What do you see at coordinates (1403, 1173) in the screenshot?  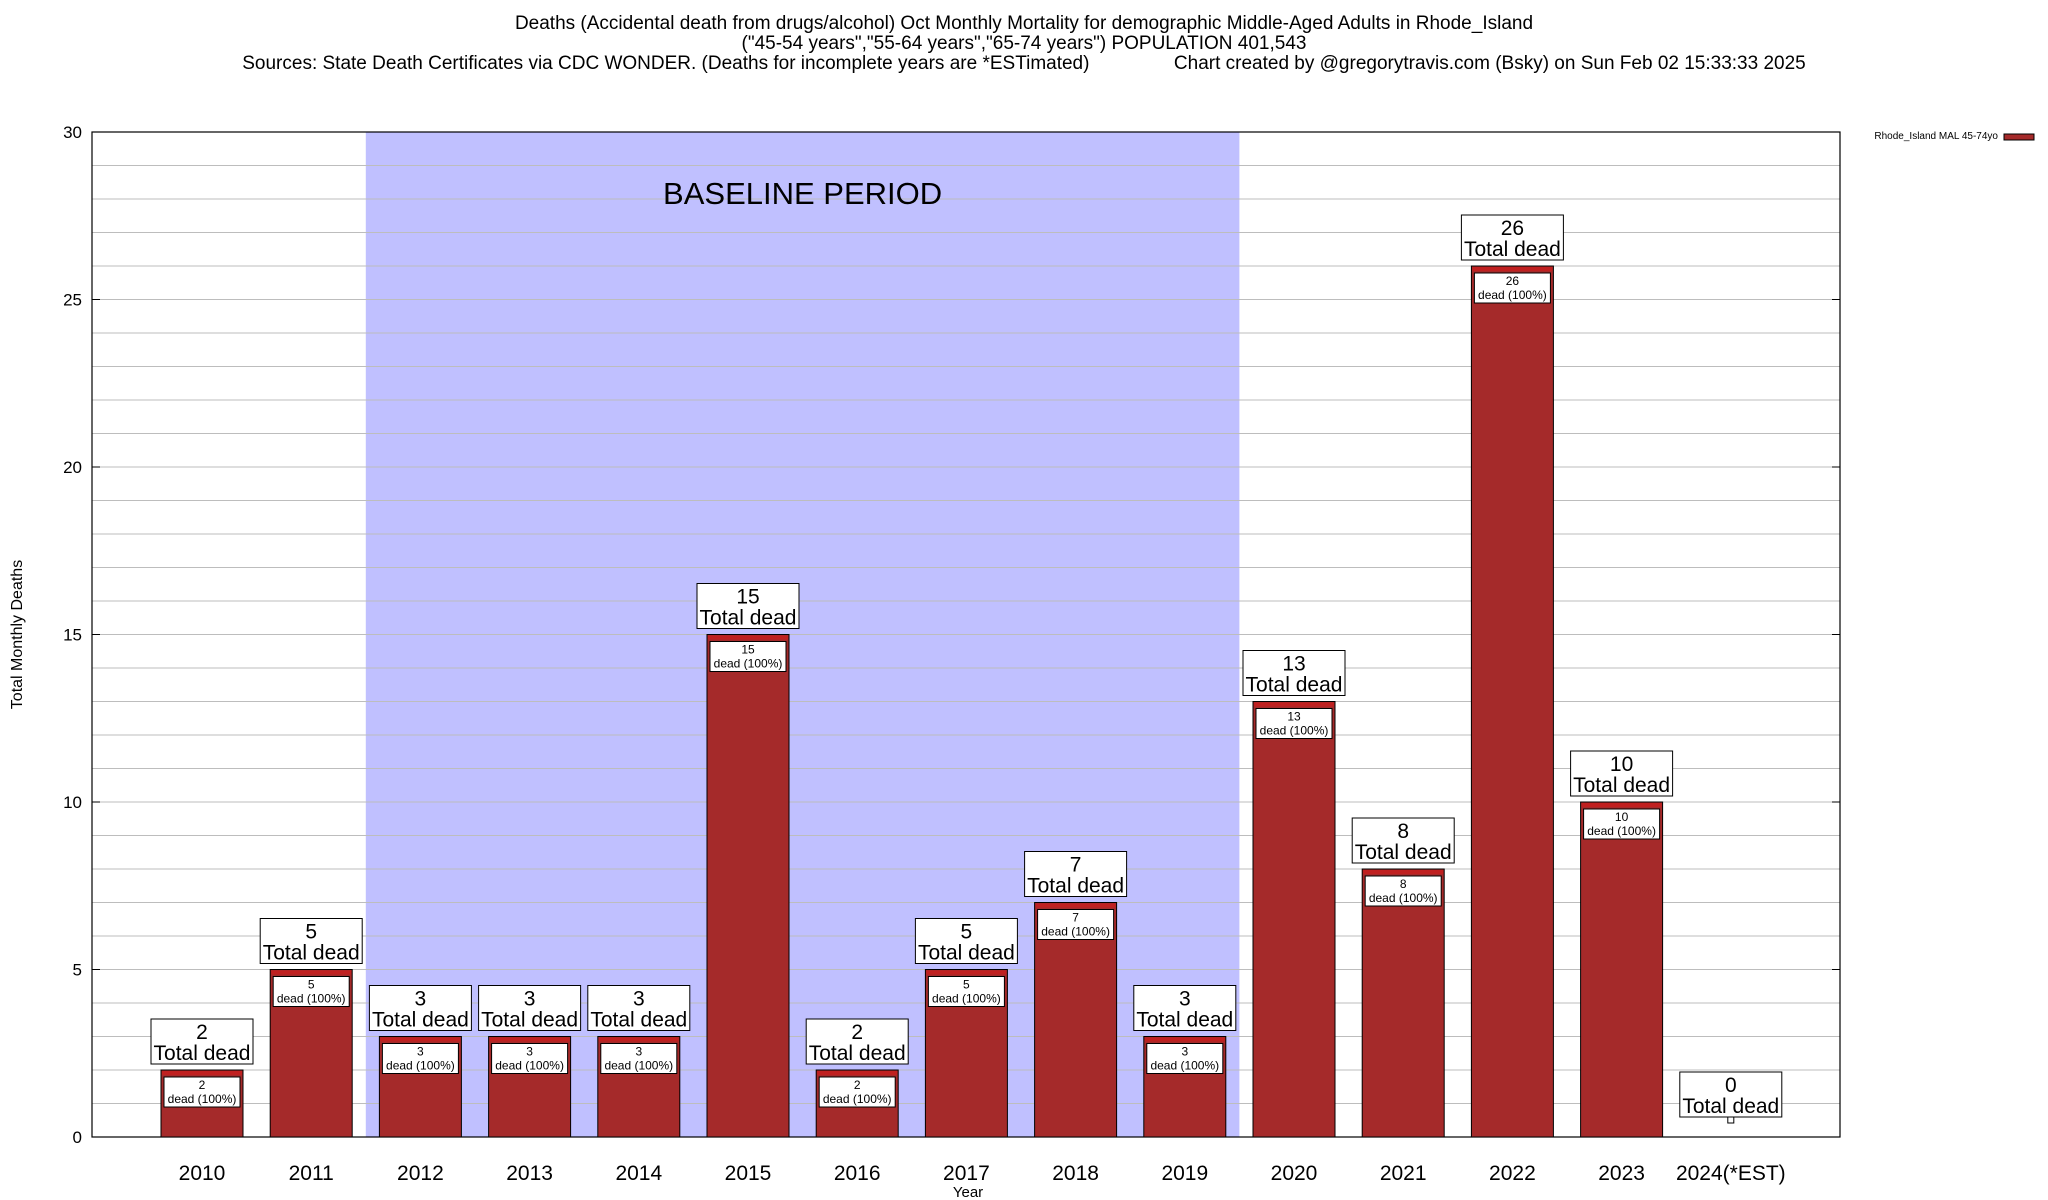 I see `x-tick-label: 2021` at bounding box center [1403, 1173].